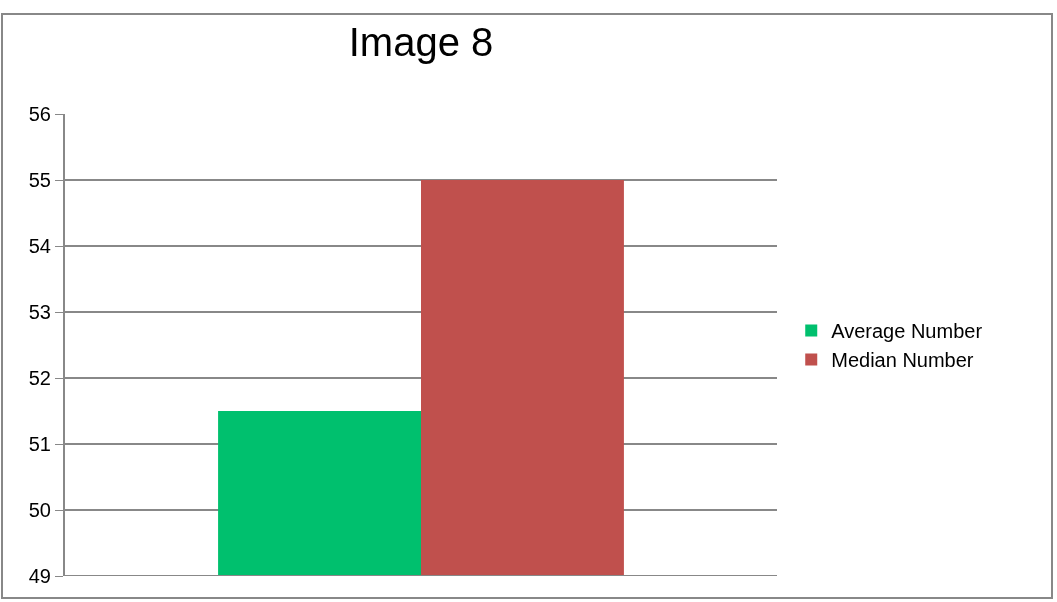 Image resolution: width=1057 pixels, height=602 pixels. I want to click on y-tick-label: 55, so click(39, 180).